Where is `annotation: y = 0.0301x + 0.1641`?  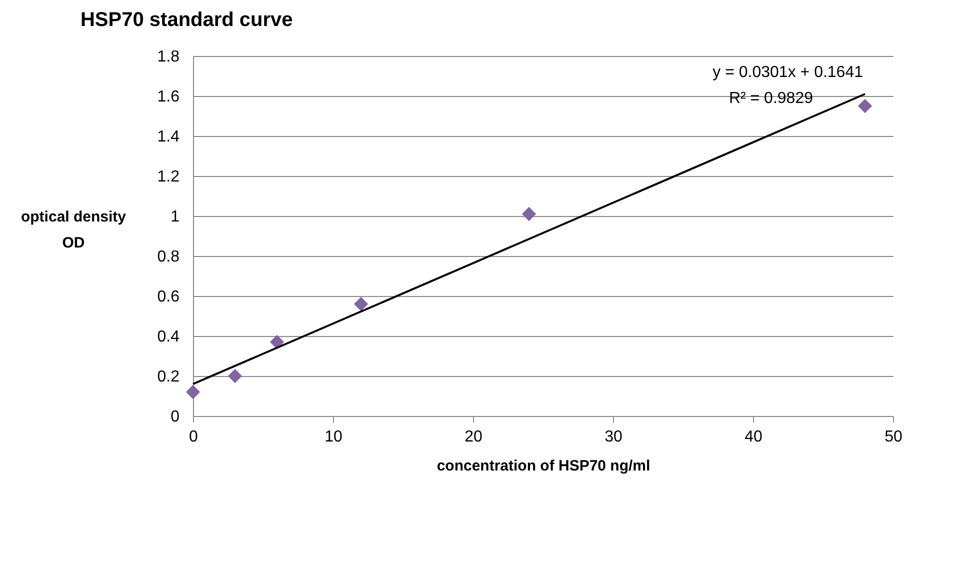
annotation: y = 0.0301x + 0.1641 is located at coordinates (788, 72).